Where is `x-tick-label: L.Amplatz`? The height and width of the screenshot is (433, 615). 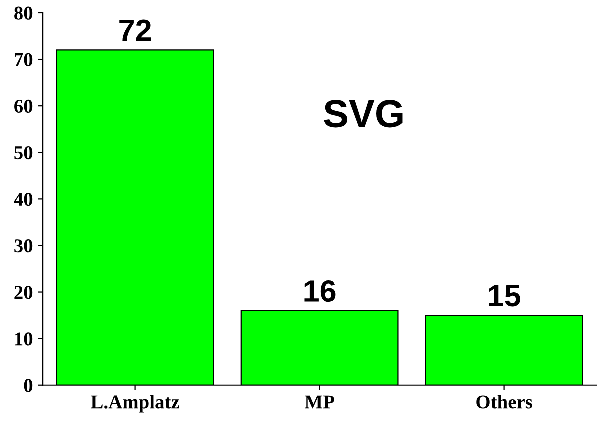
x-tick-label: L.Amplatz is located at coordinates (135, 404).